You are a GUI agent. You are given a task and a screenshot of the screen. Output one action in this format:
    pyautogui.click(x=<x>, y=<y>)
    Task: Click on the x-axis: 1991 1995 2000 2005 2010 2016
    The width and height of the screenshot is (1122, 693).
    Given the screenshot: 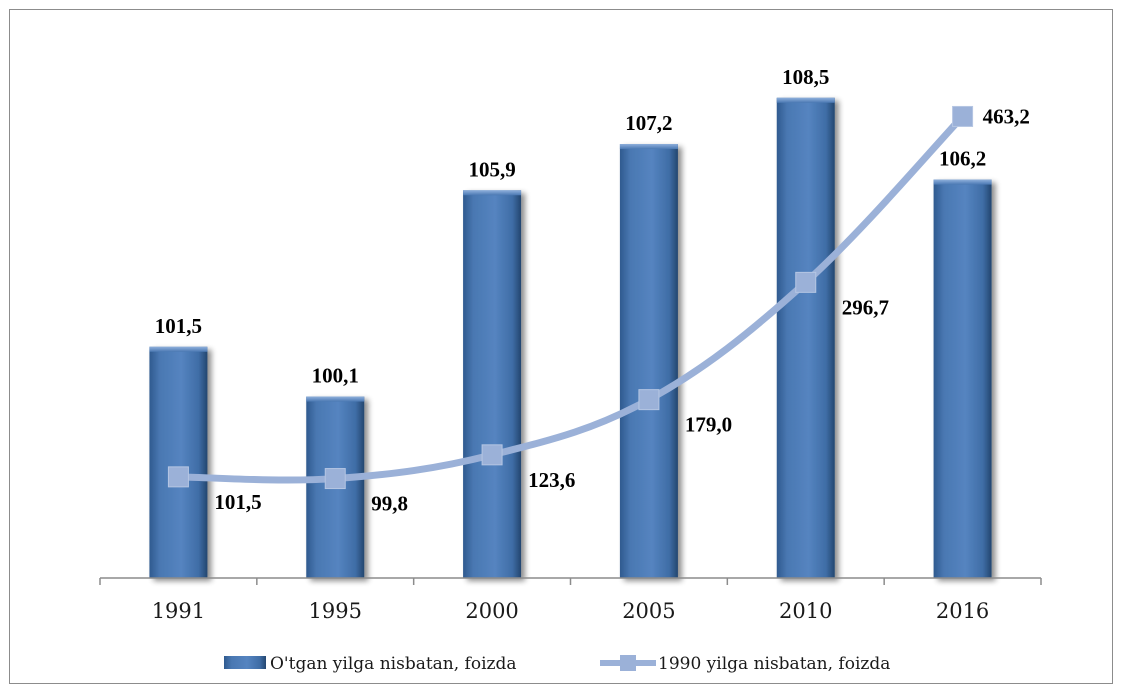 What is the action you would take?
    pyautogui.click(x=570, y=600)
    